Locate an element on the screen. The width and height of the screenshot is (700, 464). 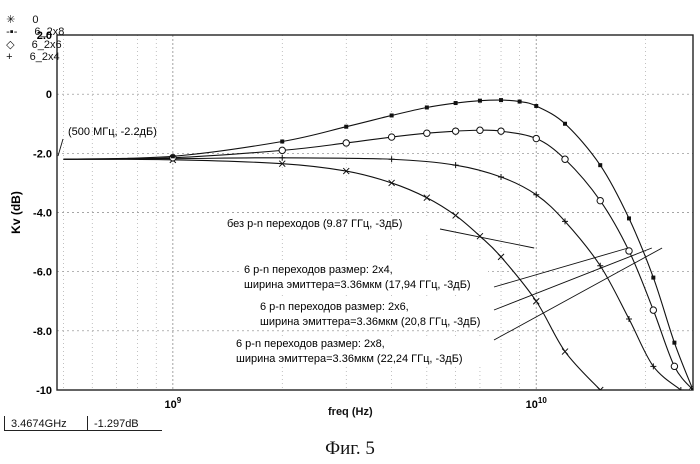
figure-caption: Фиг. 5 is located at coordinates (350, 448).